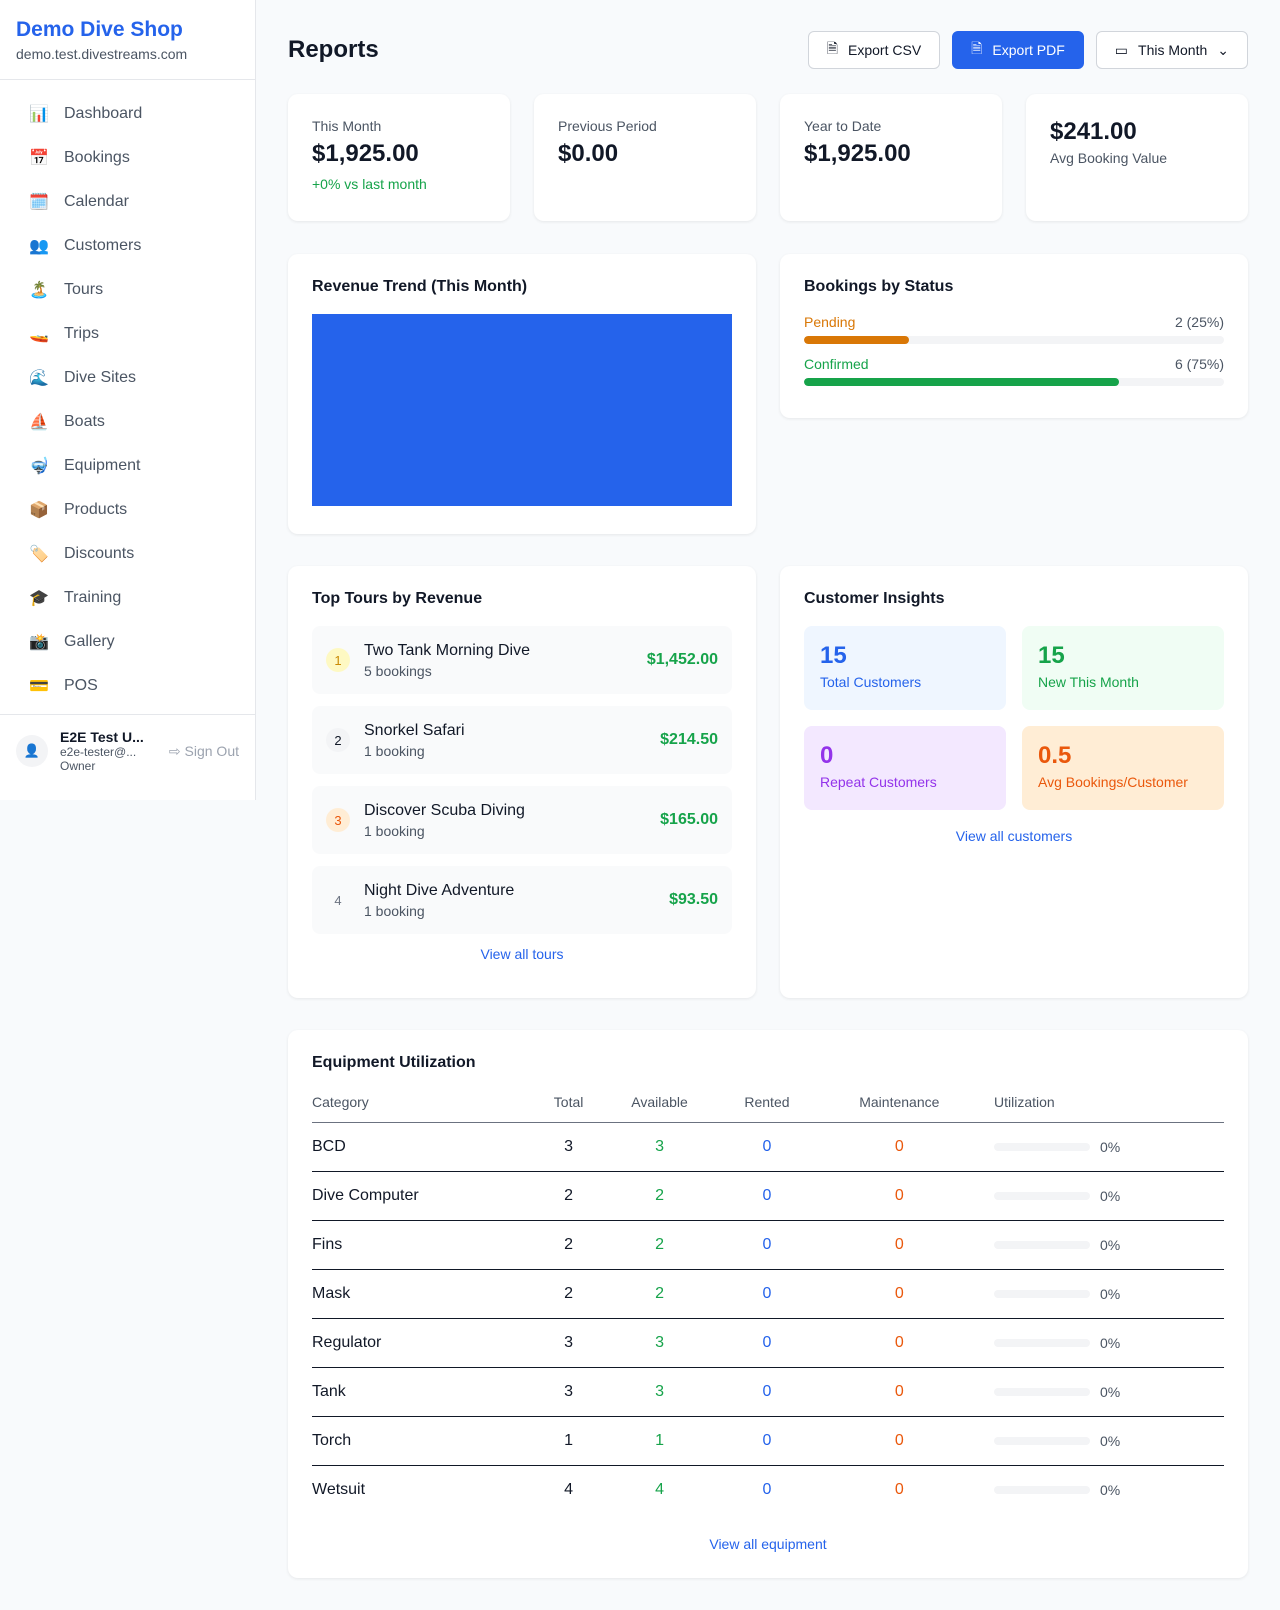 Image resolution: width=1280 pixels, height=1610 pixels. I want to click on sidebar-item-bookings: 📅 Bookings, so click(127, 158).